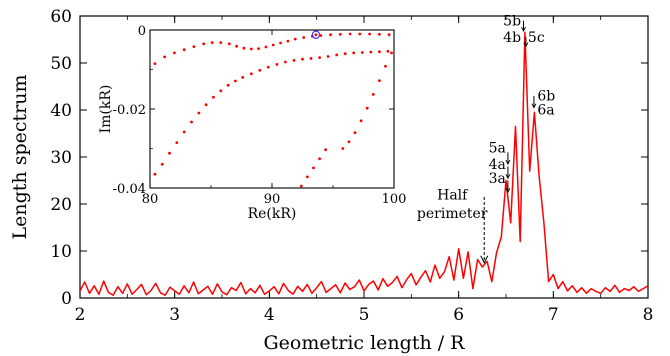 Image resolution: width=670 pixels, height=356 pixels. What do you see at coordinates (497, 179) in the screenshot?
I see `main-annotation-label: 3a` at bounding box center [497, 179].